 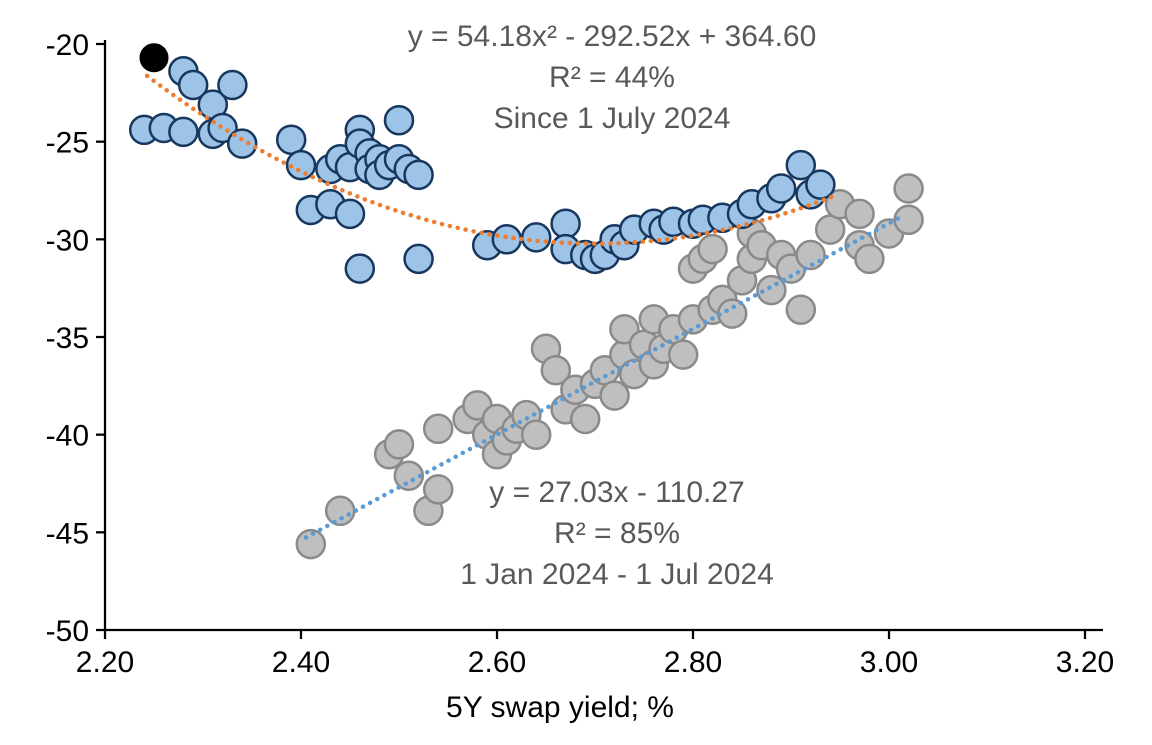 What do you see at coordinates (612, 118) in the screenshot?
I see `trendline-period-recent: Since 1 July 2024` at bounding box center [612, 118].